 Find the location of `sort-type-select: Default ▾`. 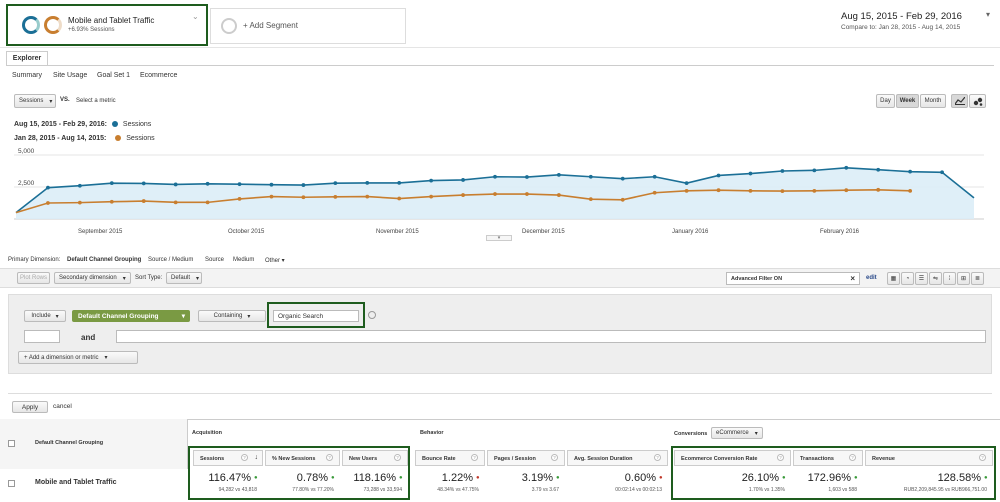

sort-type-select: Default ▾ is located at coordinates (184, 278).